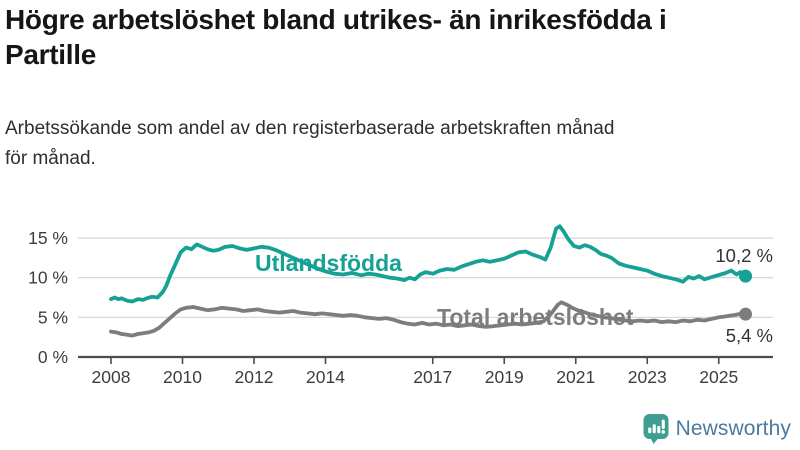 This screenshot has height=450, width=800. Describe the element at coordinates (428, 264) in the screenshot. I see `series-line-utlandsfodda` at that location.